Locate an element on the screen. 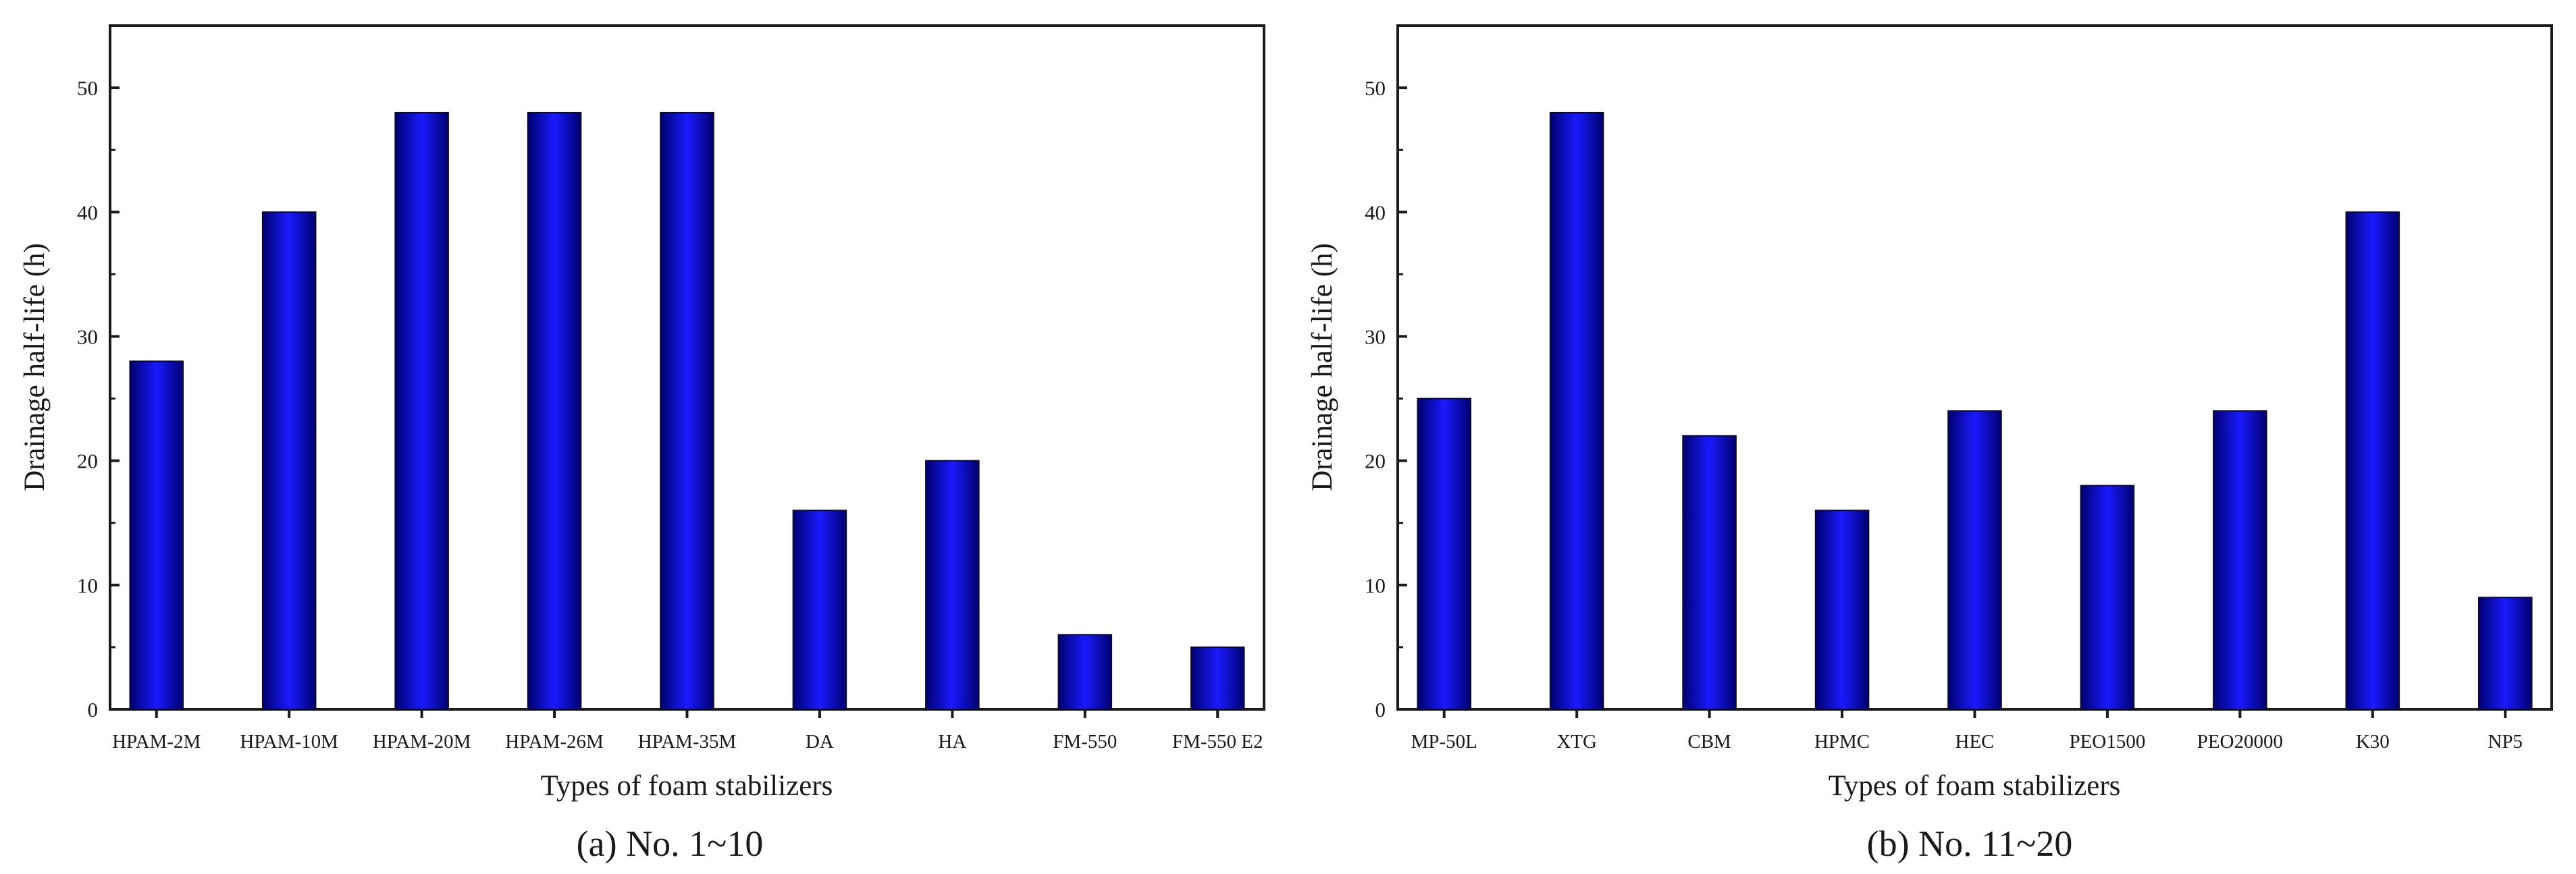  x-tick-label: FM-550 is located at coordinates (1085, 742).